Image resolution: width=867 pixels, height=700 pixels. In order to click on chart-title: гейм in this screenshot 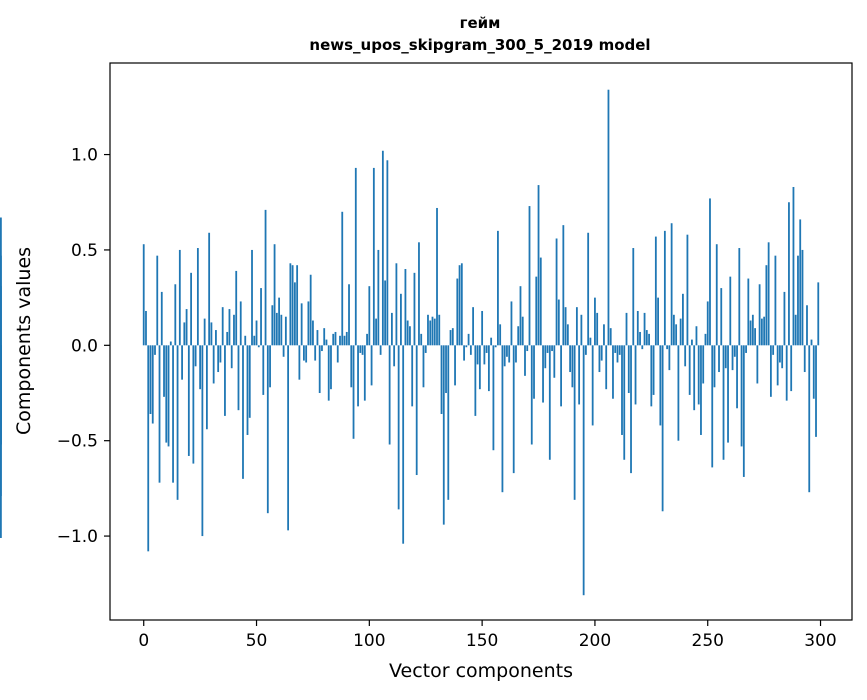, I will do `click(480, 23)`.